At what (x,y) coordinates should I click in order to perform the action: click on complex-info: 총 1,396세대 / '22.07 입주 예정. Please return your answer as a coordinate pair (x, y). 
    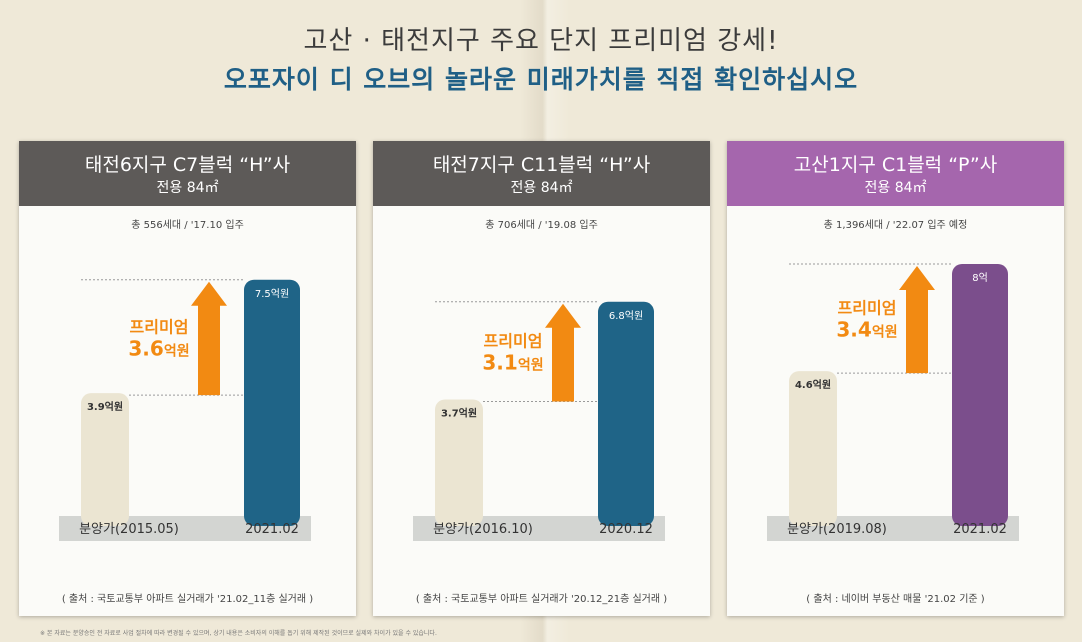
    Looking at the image, I should click on (895, 225).